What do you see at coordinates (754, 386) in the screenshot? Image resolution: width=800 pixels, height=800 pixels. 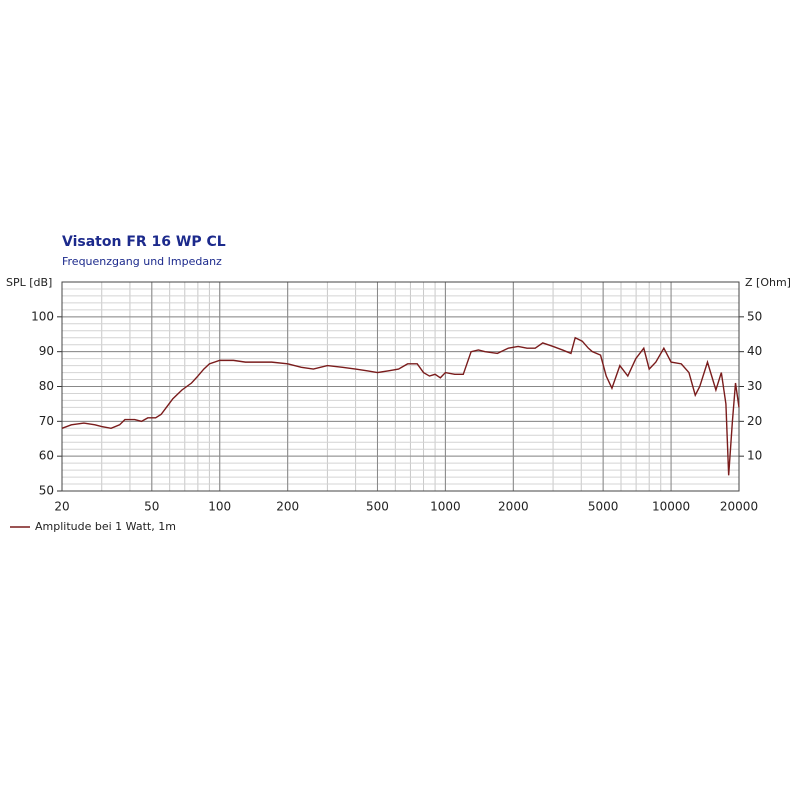 I see `y2-tick-label: 30` at bounding box center [754, 386].